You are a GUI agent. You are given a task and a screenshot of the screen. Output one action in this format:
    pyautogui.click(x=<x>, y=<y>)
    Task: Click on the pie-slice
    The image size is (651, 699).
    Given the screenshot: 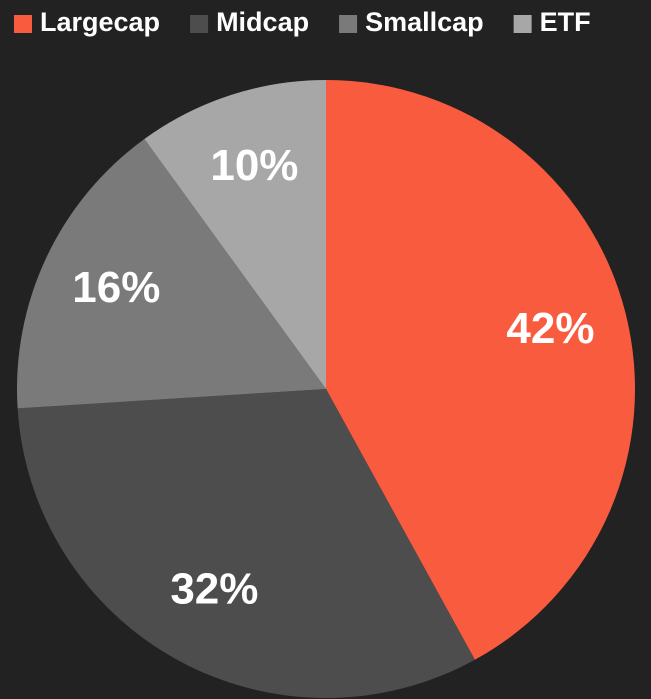 What is the action you would take?
    pyautogui.click(x=235, y=234)
    